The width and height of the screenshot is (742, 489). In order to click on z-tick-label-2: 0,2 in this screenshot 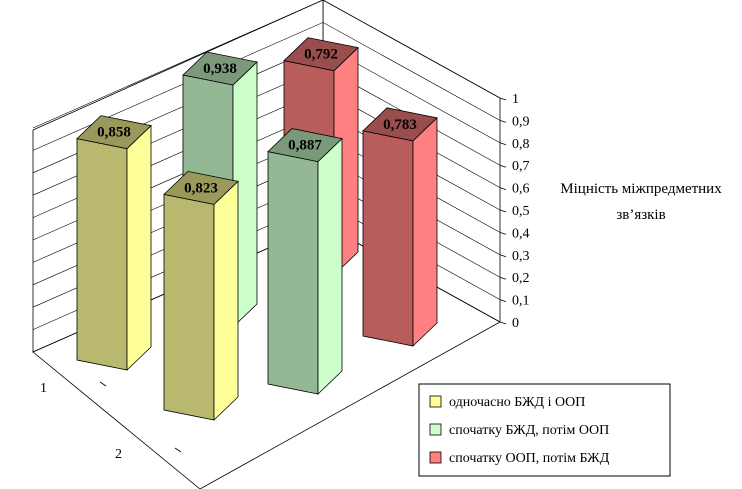, I will do `click(521, 278)`.